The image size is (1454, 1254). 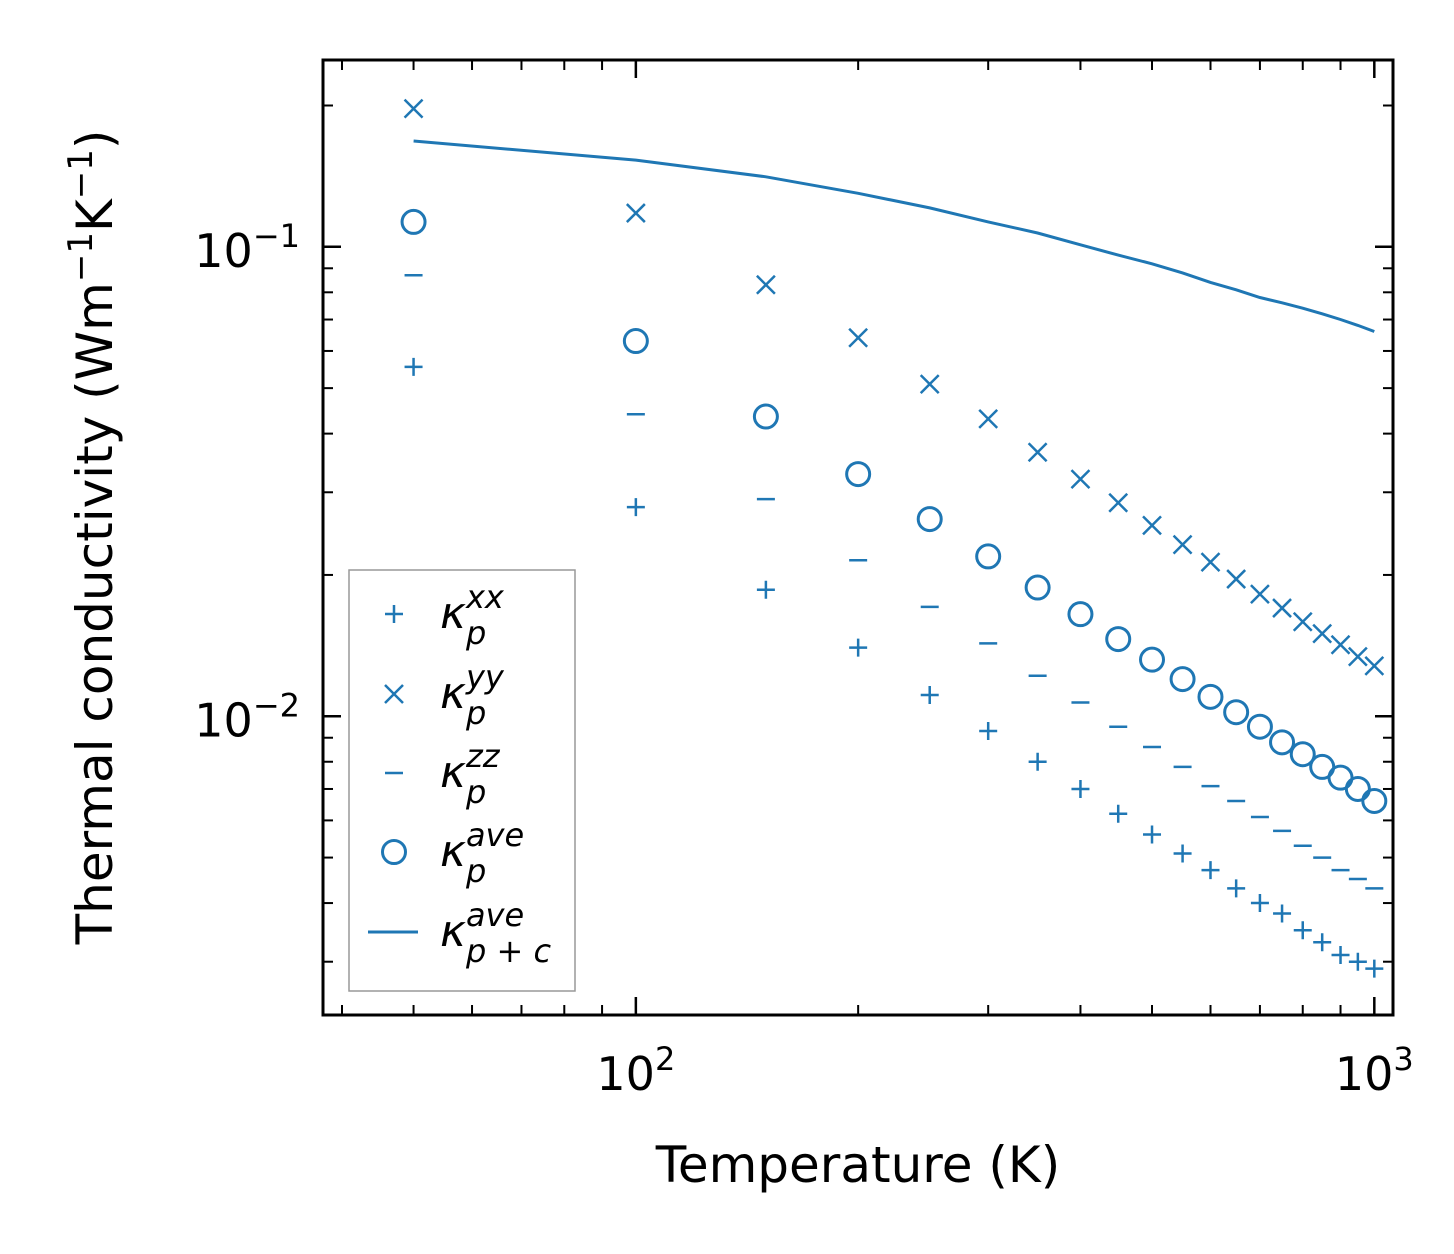 What do you see at coordinates (394, 614) in the screenshot?
I see `legend-plus-marker` at bounding box center [394, 614].